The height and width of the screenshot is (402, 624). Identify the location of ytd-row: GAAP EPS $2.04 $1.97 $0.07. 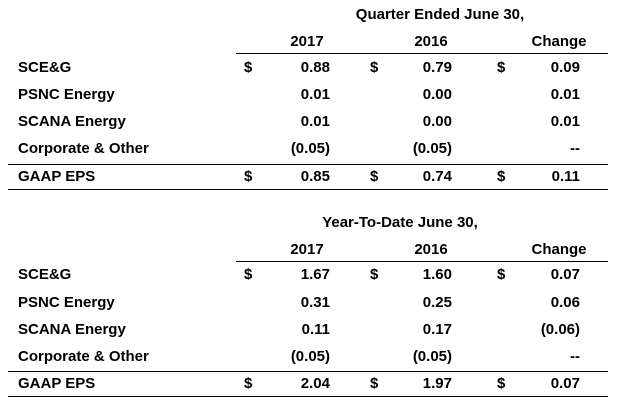
(312, 386).